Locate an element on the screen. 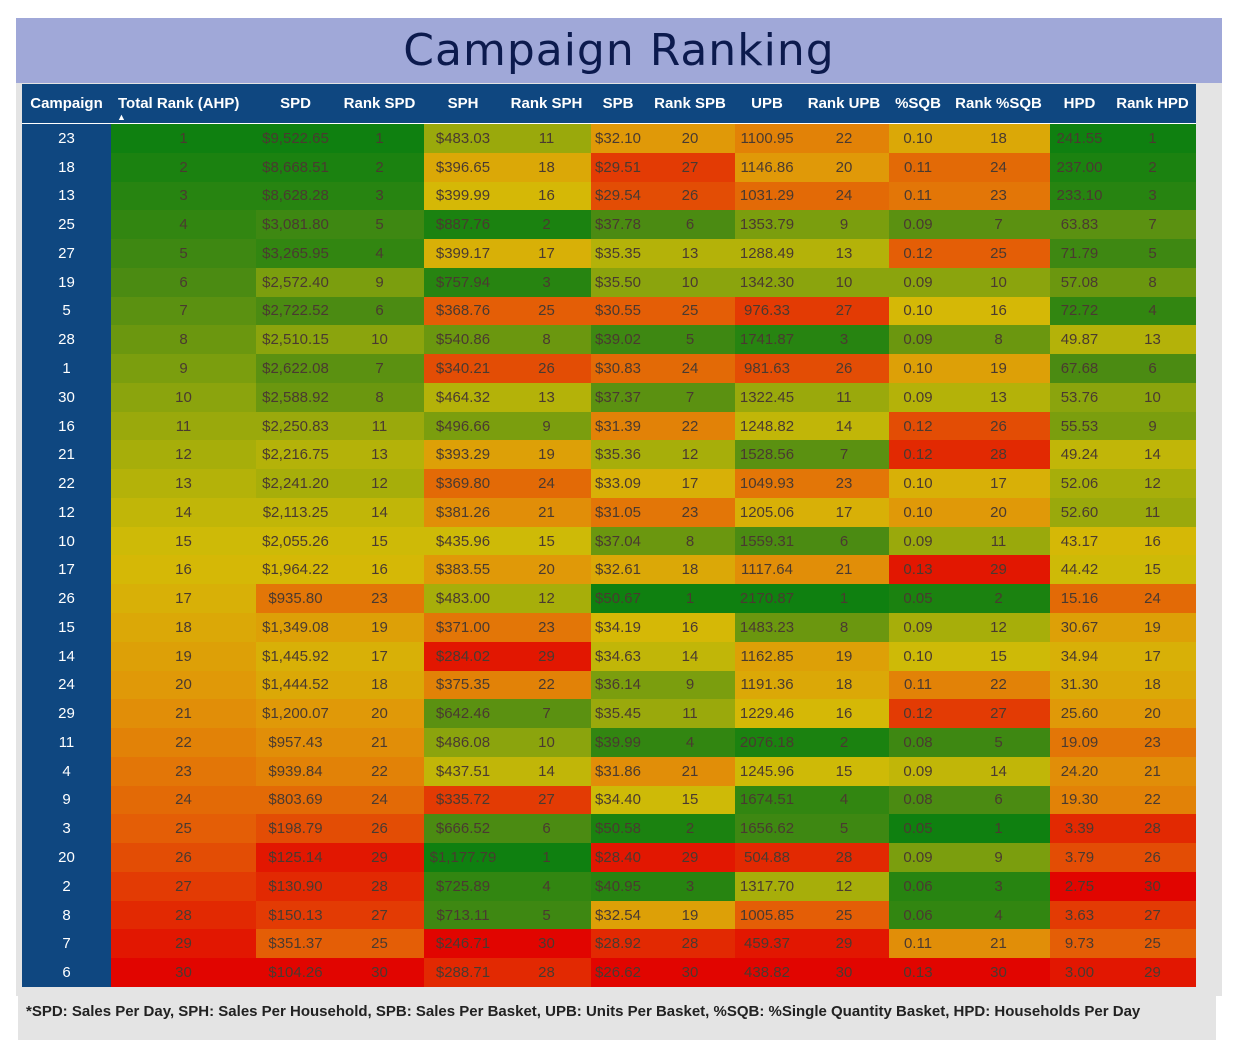  rank-spb-cell: 5 is located at coordinates (690, 340).